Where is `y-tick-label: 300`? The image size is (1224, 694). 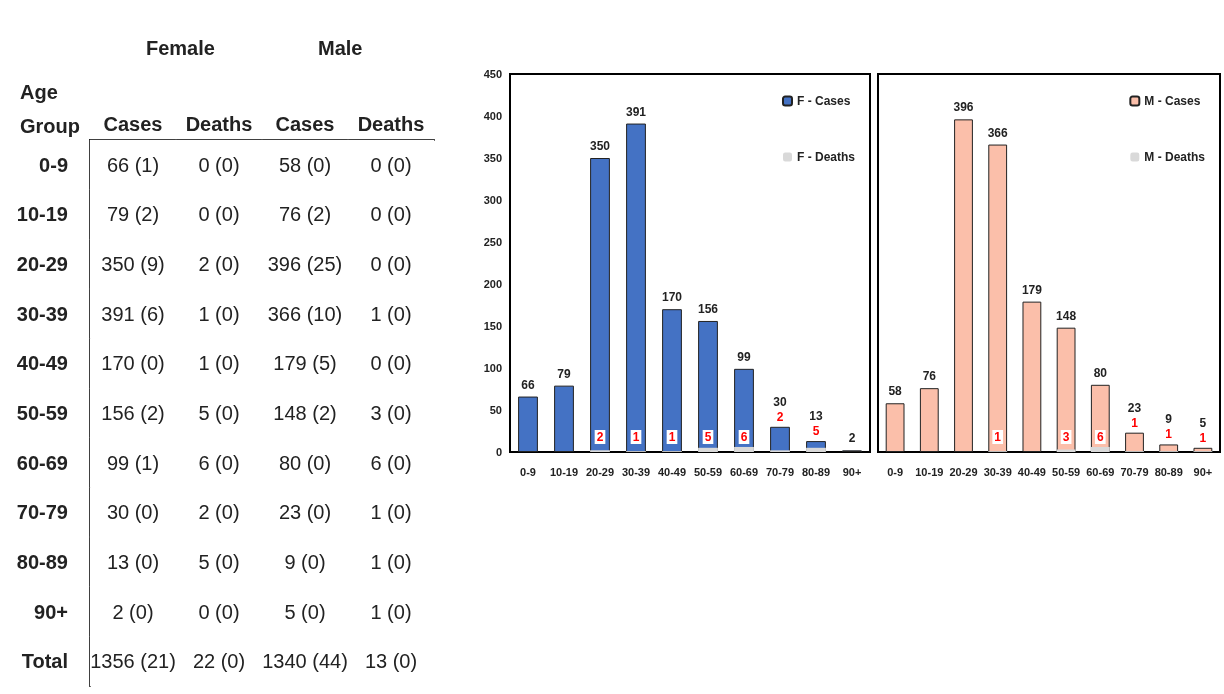 y-tick-label: 300 is located at coordinates (492, 200).